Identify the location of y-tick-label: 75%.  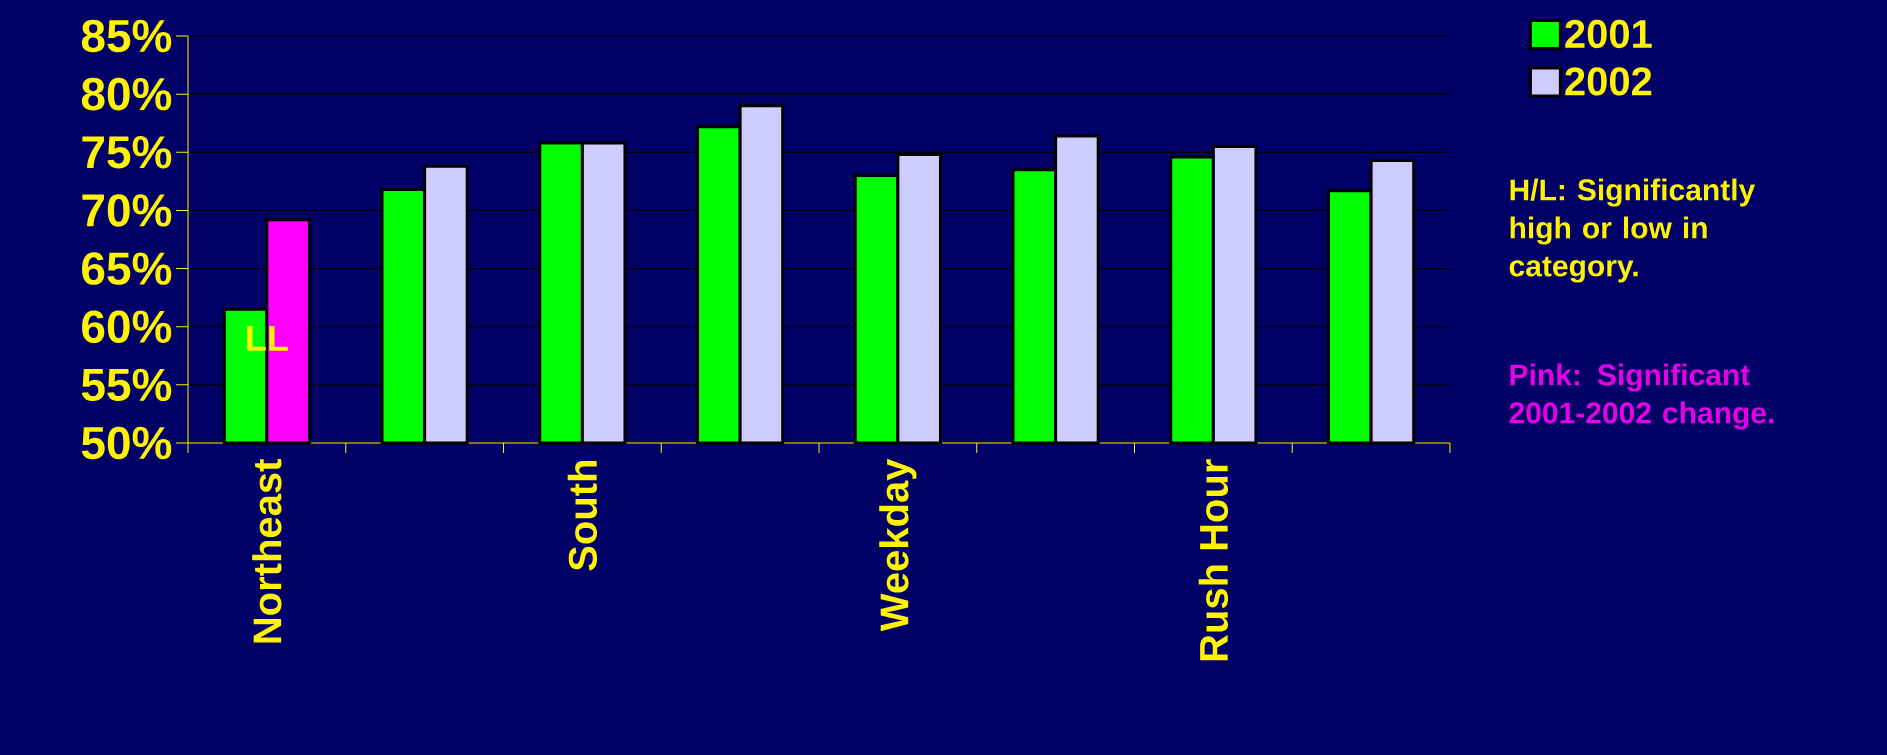
(127, 152).